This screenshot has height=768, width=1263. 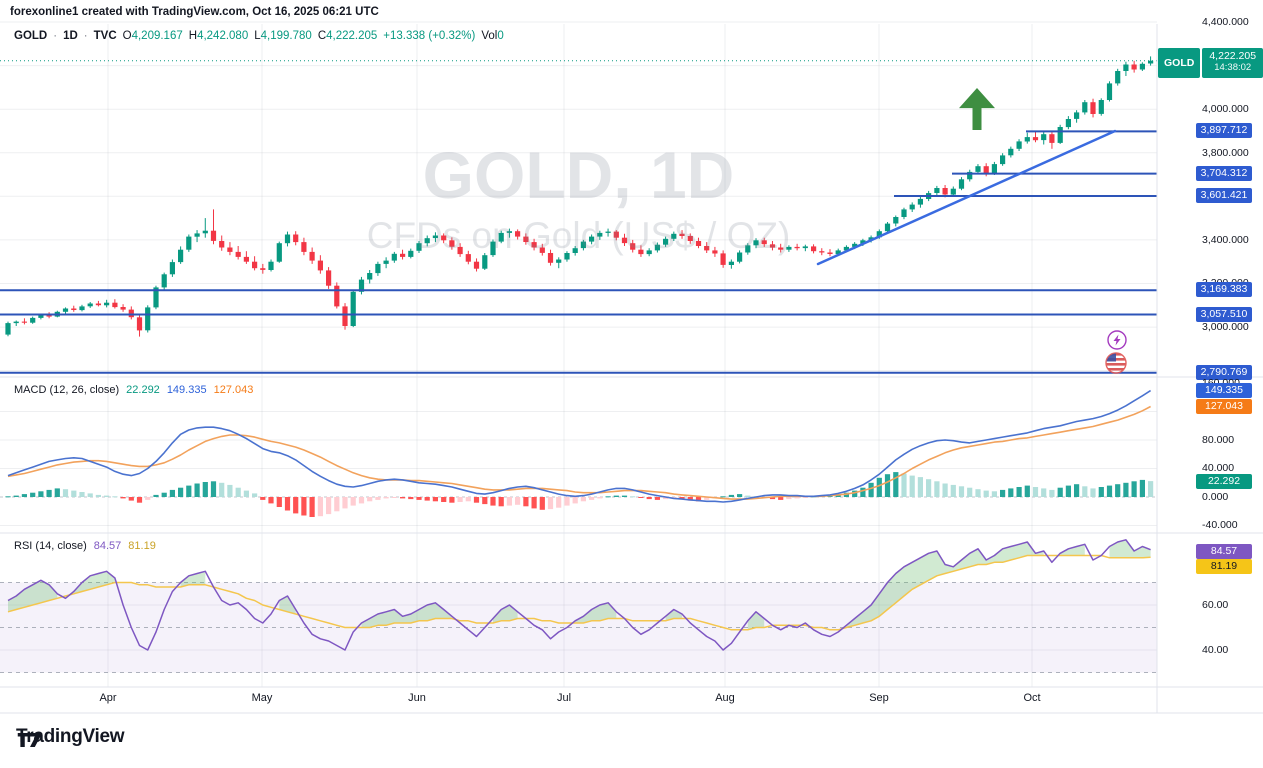 I want to click on time-axis-month-label: Jun, so click(x=417, y=698).